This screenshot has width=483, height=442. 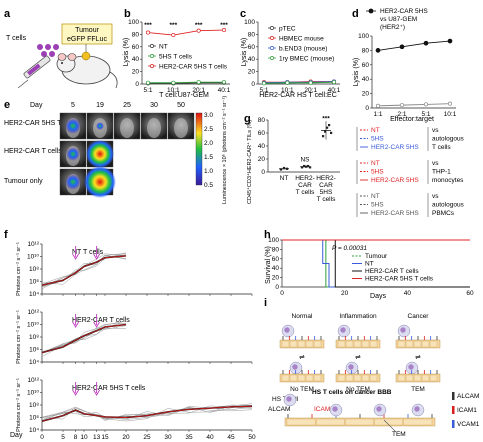 What do you see at coordinates (369, 264) in the screenshot?
I see `panel-h-legend-label: NT` at bounding box center [369, 264].